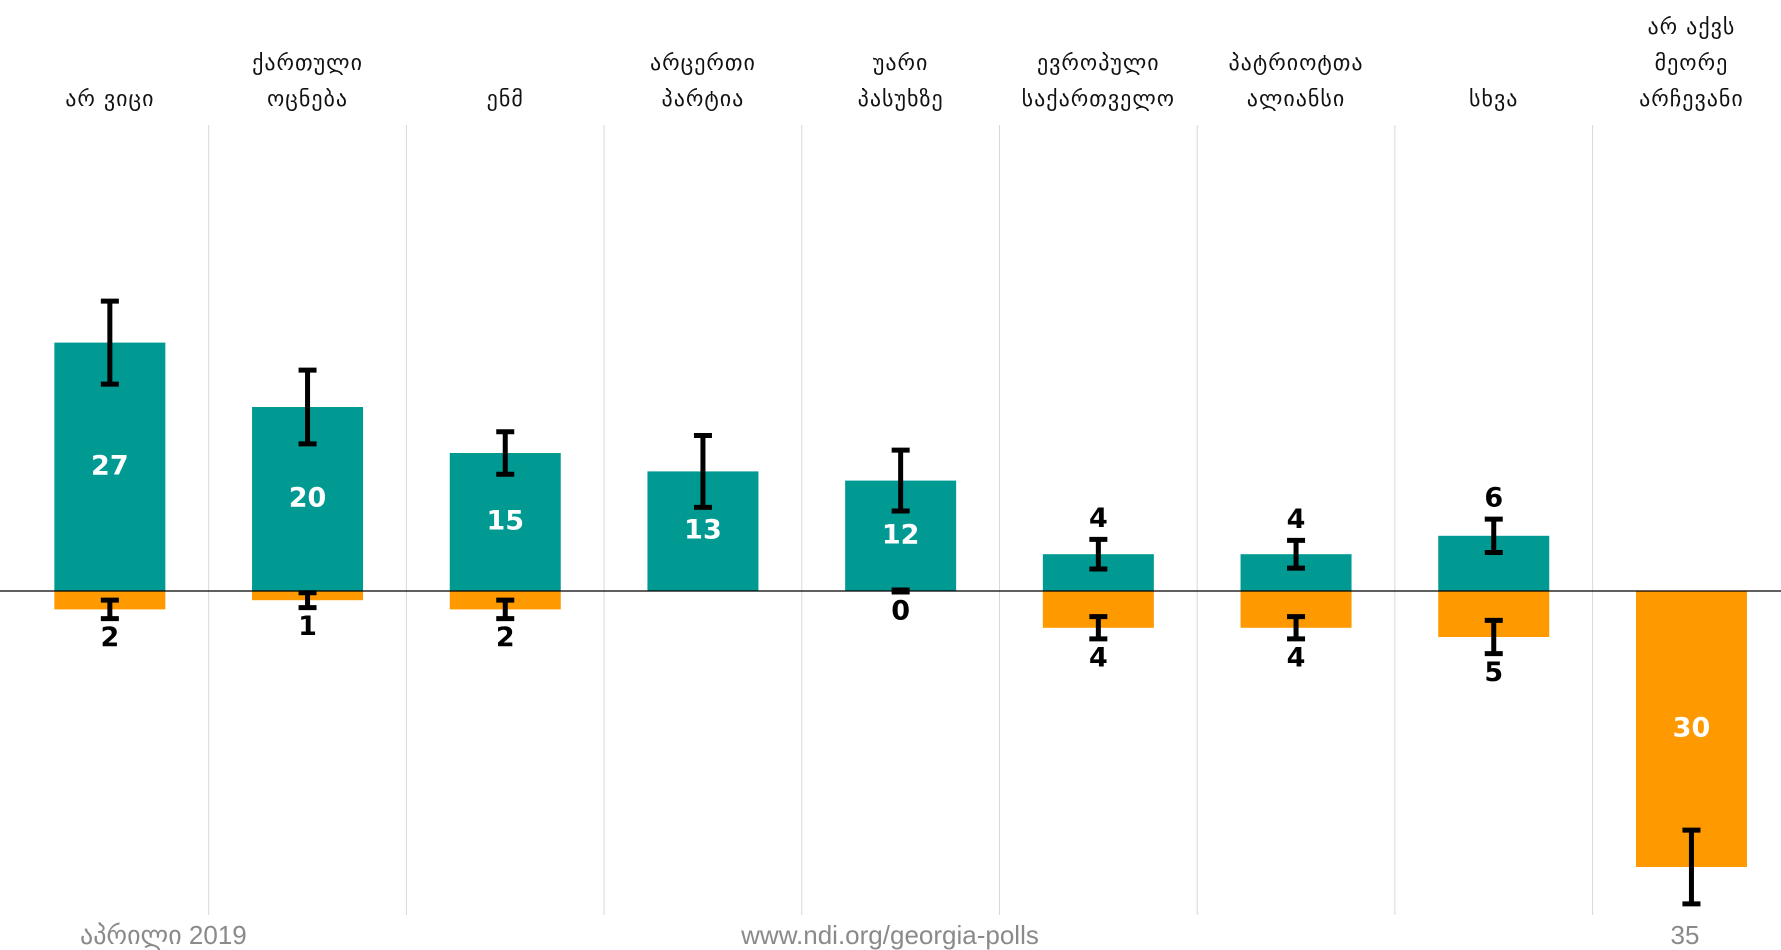  I want to click on category-label: საქართველო, so click(1098, 99).